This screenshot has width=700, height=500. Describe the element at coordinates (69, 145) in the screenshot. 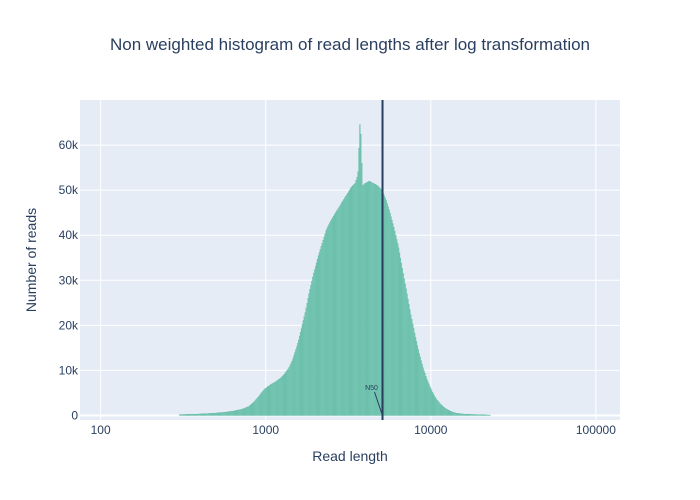

I see `y-tick-label: 60k` at that location.